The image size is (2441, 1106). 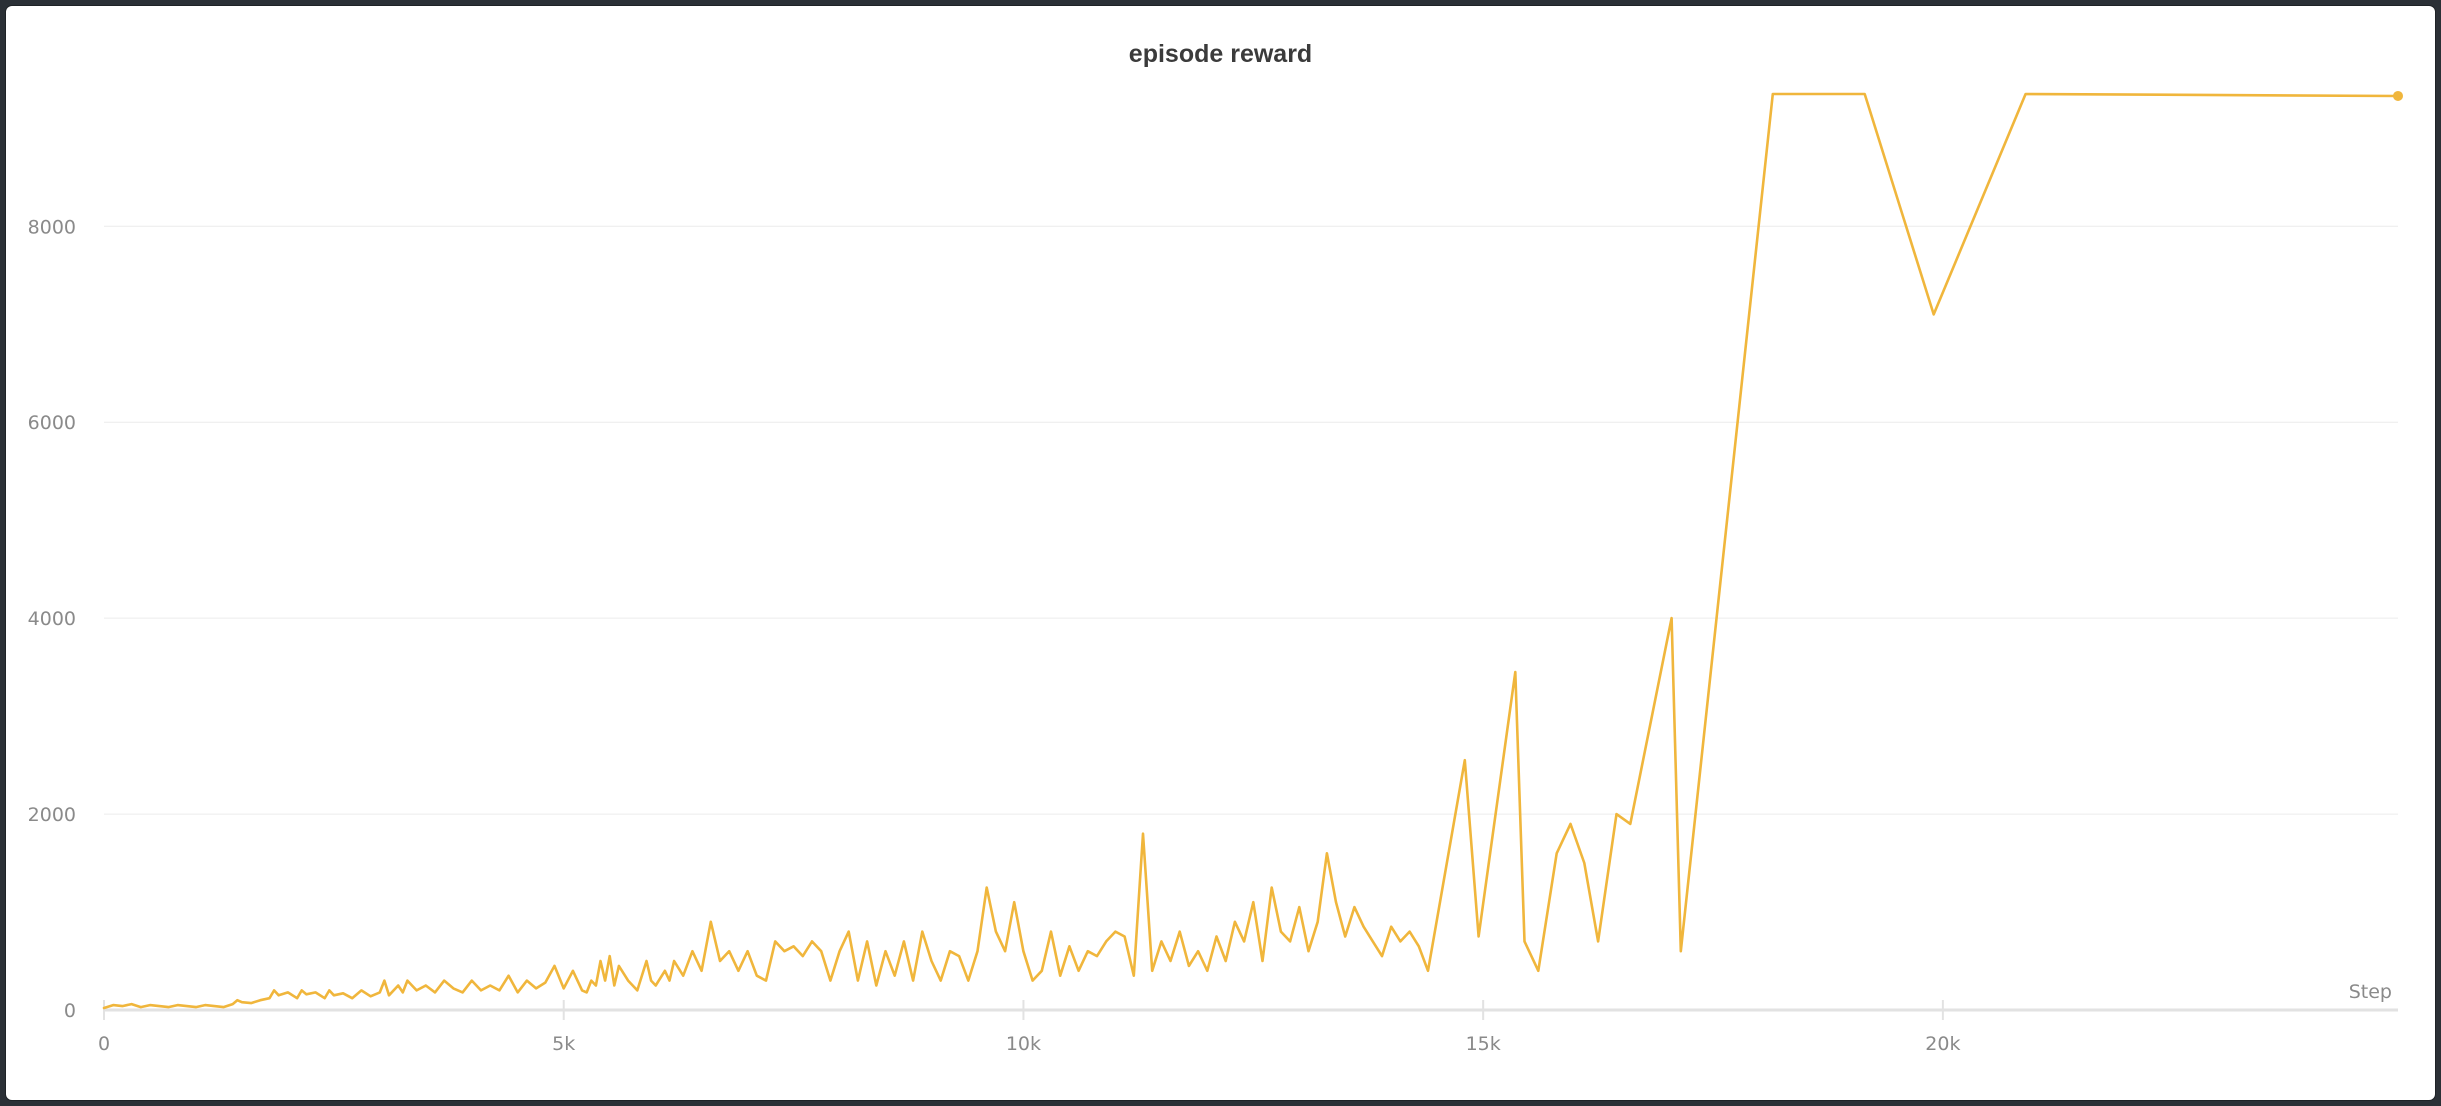 What do you see at coordinates (1023, 1044) in the screenshot?
I see `x-tick-label: 10k` at bounding box center [1023, 1044].